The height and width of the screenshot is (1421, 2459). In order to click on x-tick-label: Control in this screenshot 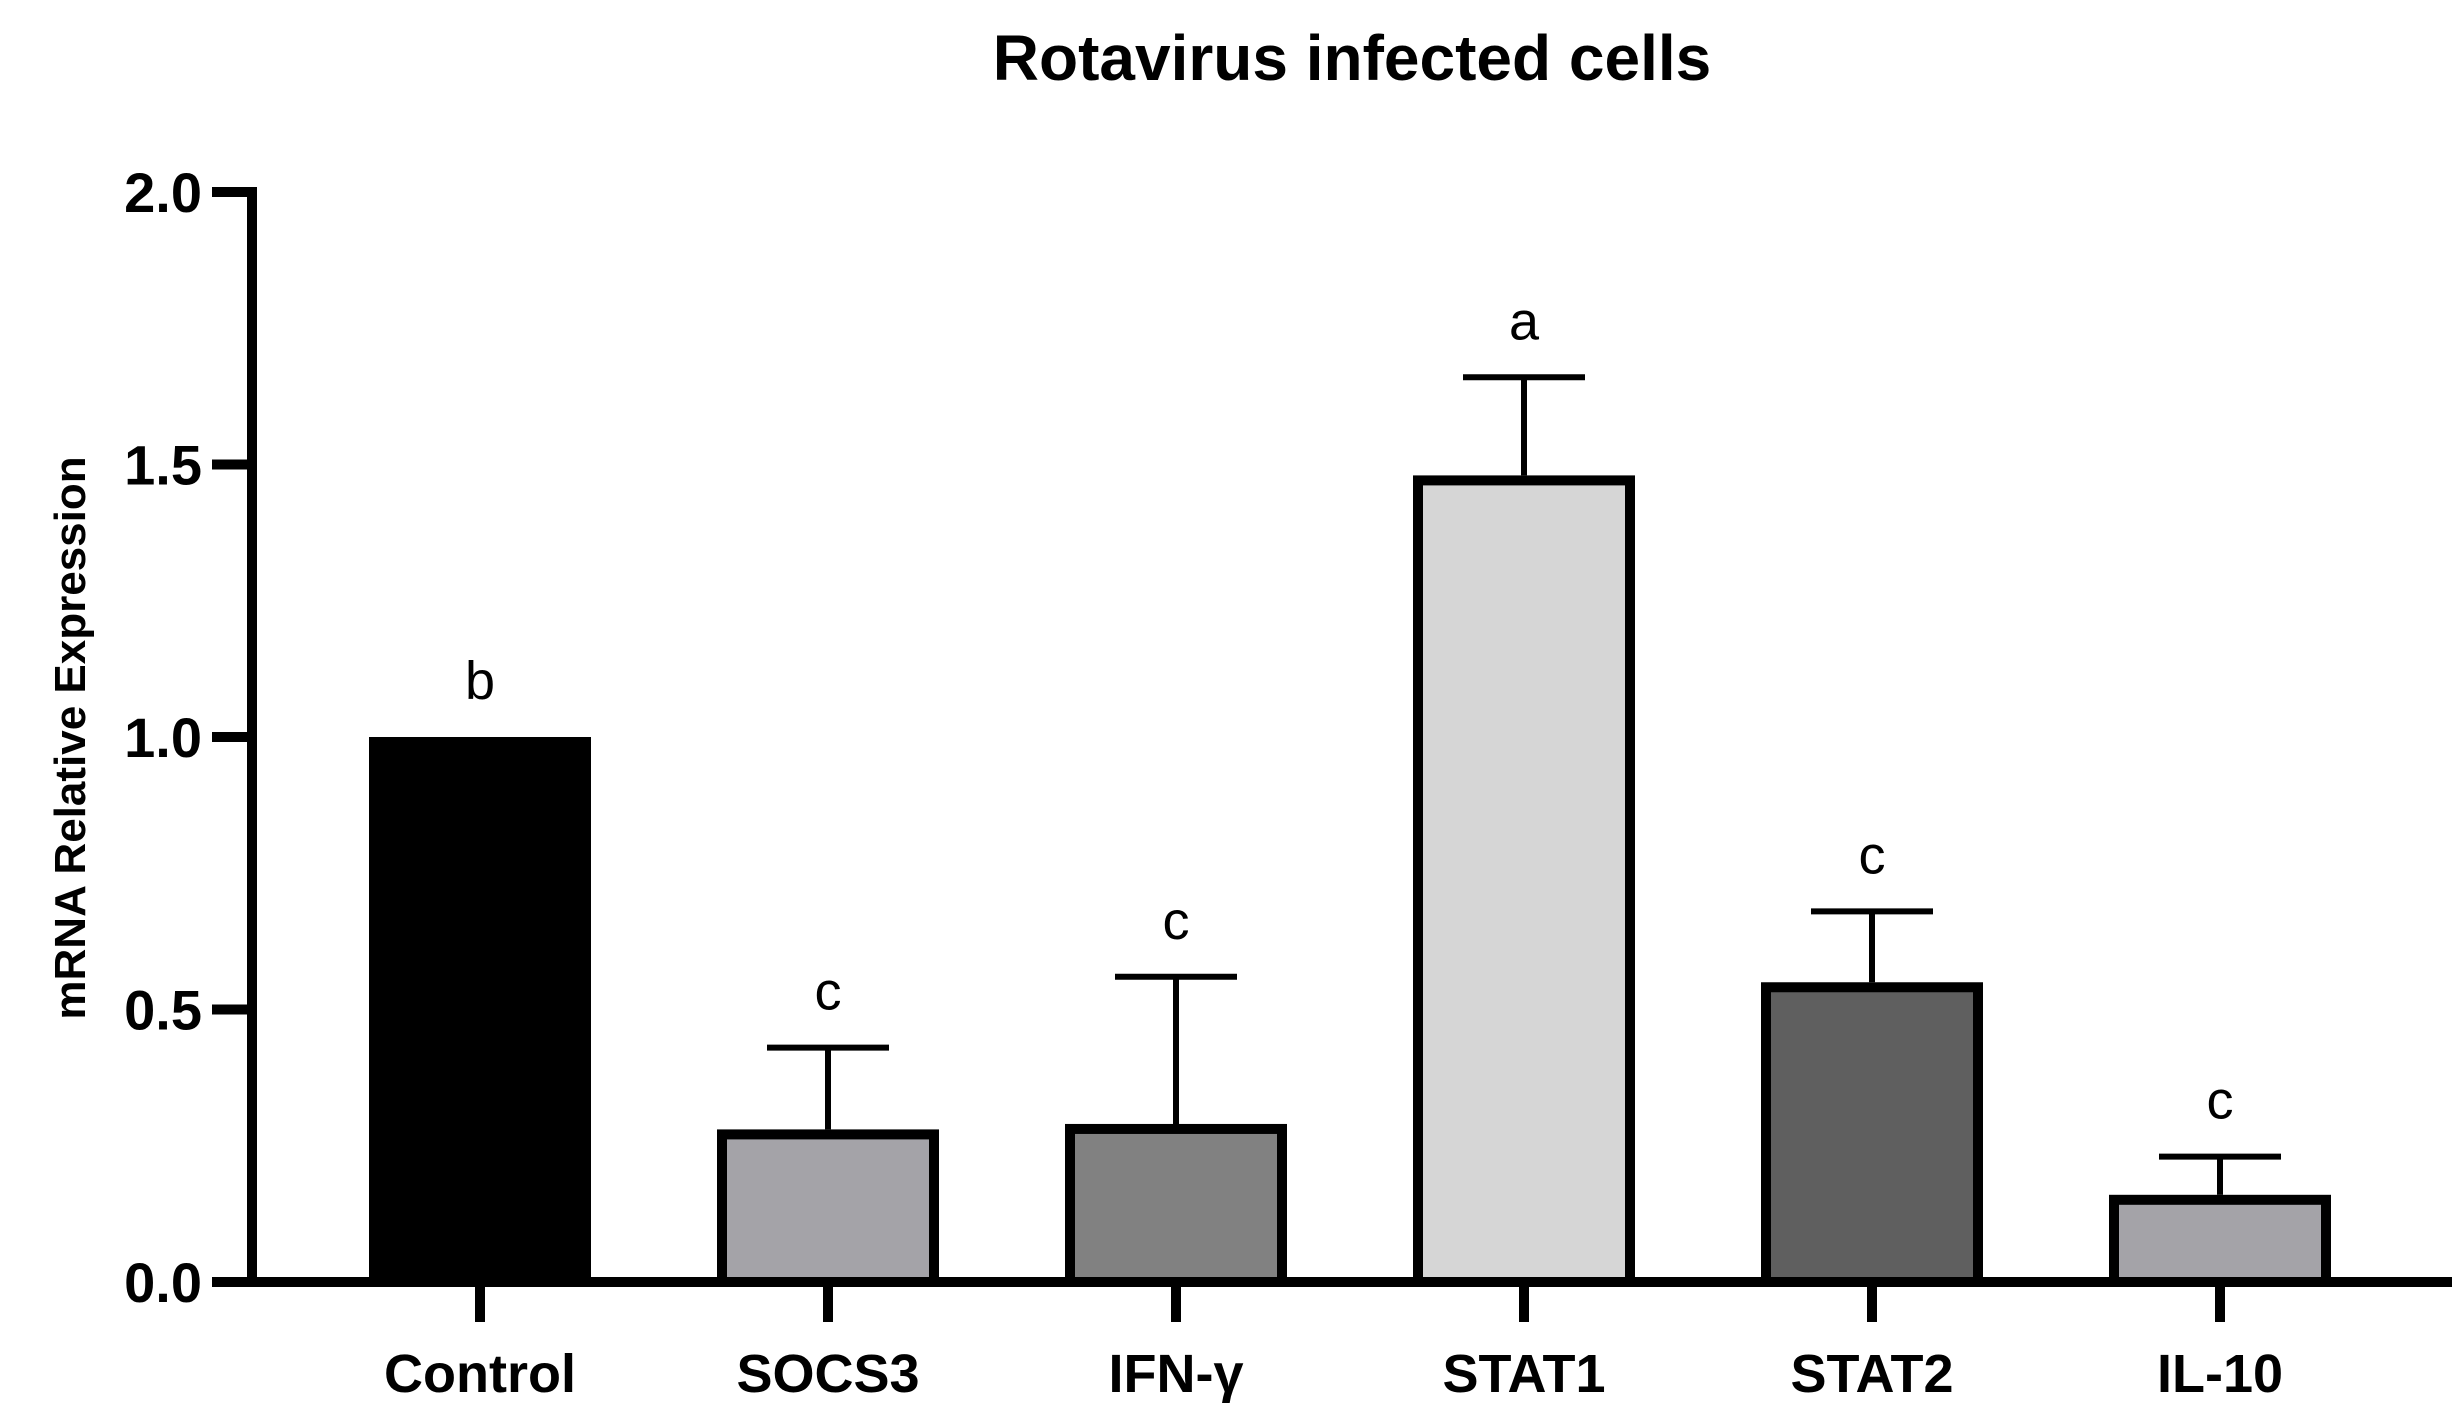, I will do `click(480, 1374)`.